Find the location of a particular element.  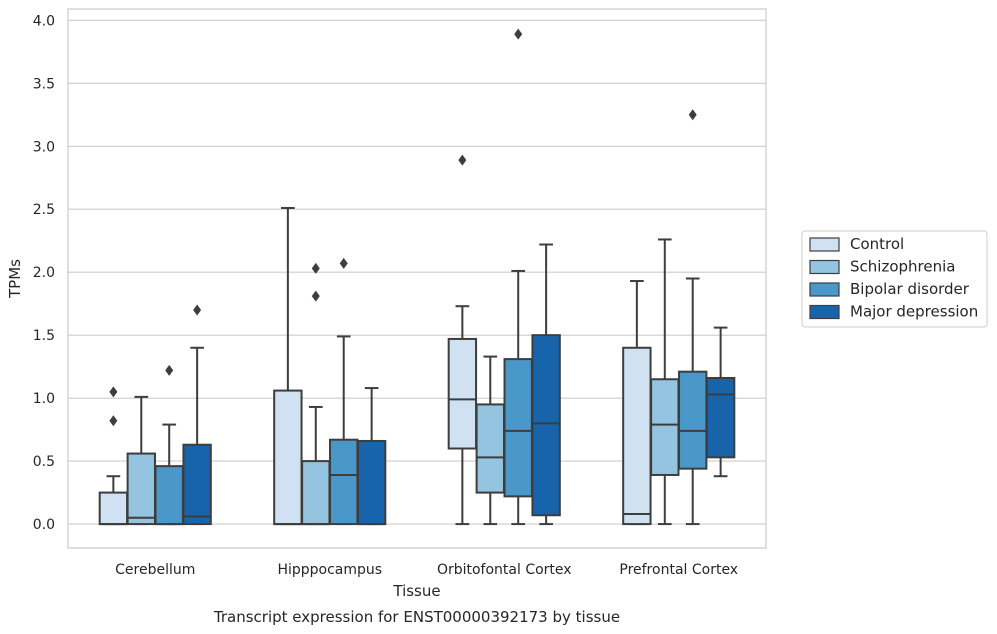

y-tick-labels: 0.0 0.5 1.0 1.5 2.0 2.5 3.0 3.5 4.0 is located at coordinates (44, 273).